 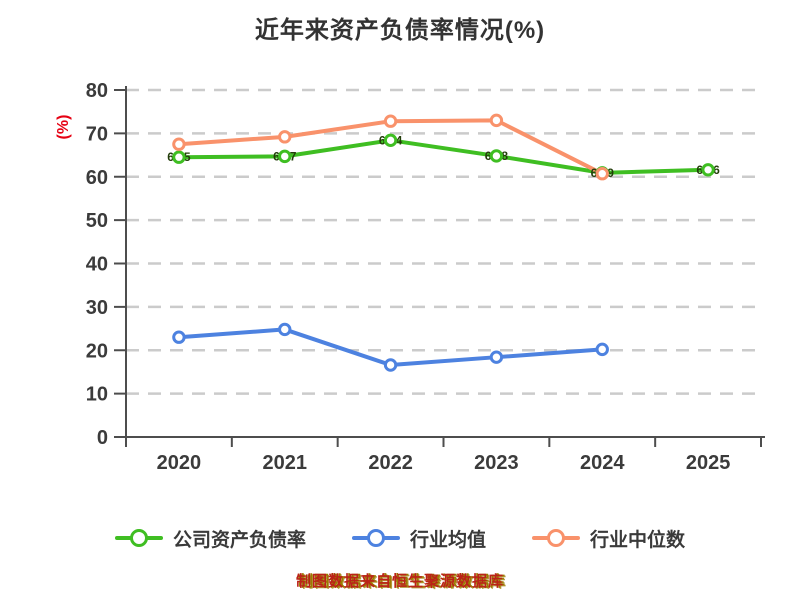 I want to click on y-axis-tick-label: 60, so click(x=97, y=178).